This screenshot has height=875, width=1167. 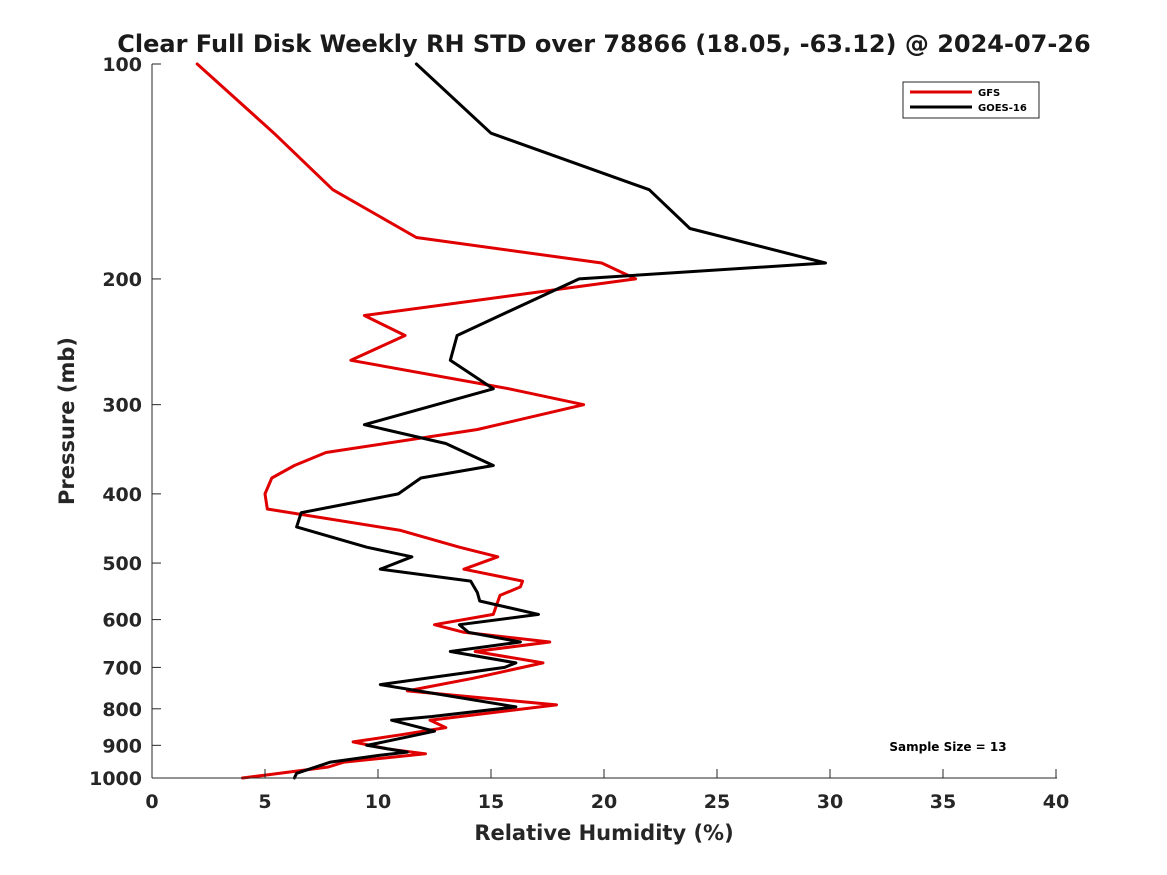 What do you see at coordinates (122, 406) in the screenshot?
I see `y-tick-label: 300` at bounding box center [122, 406].